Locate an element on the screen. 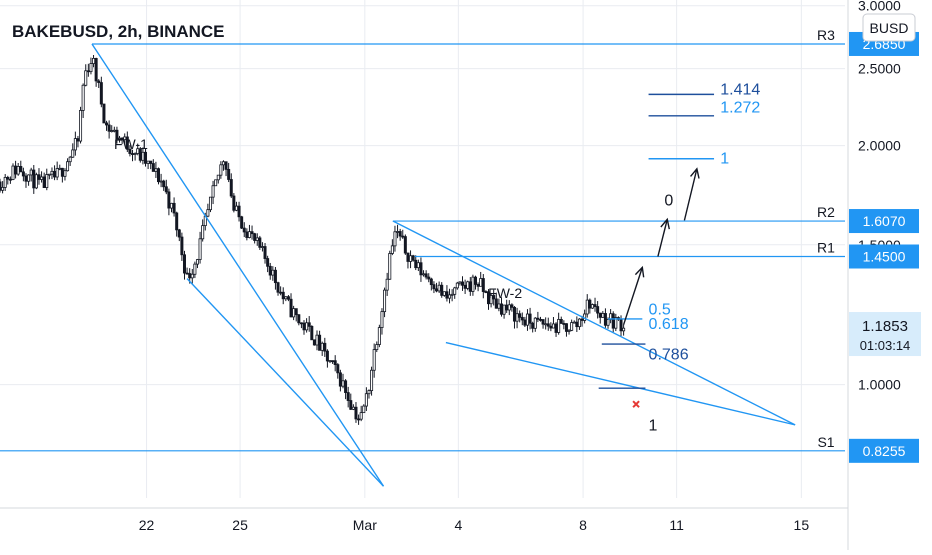 The height and width of the screenshot is (555, 932). pattern-label-fw-1: FW-1 is located at coordinates (131, 144).